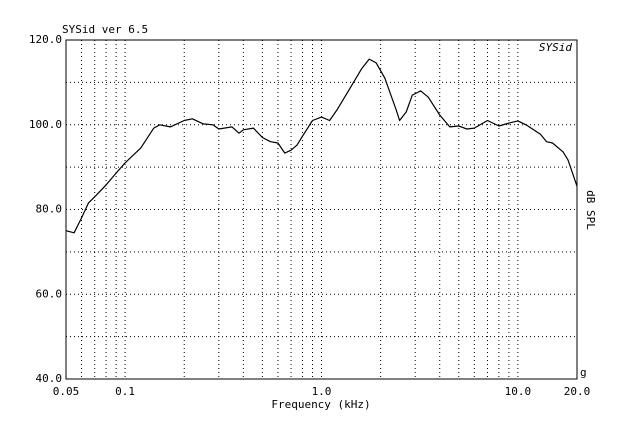 The height and width of the screenshot is (440, 620). What do you see at coordinates (322, 391) in the screenshot?
I see `x-tick-label: 1.0` at bounding box center [322, 391].